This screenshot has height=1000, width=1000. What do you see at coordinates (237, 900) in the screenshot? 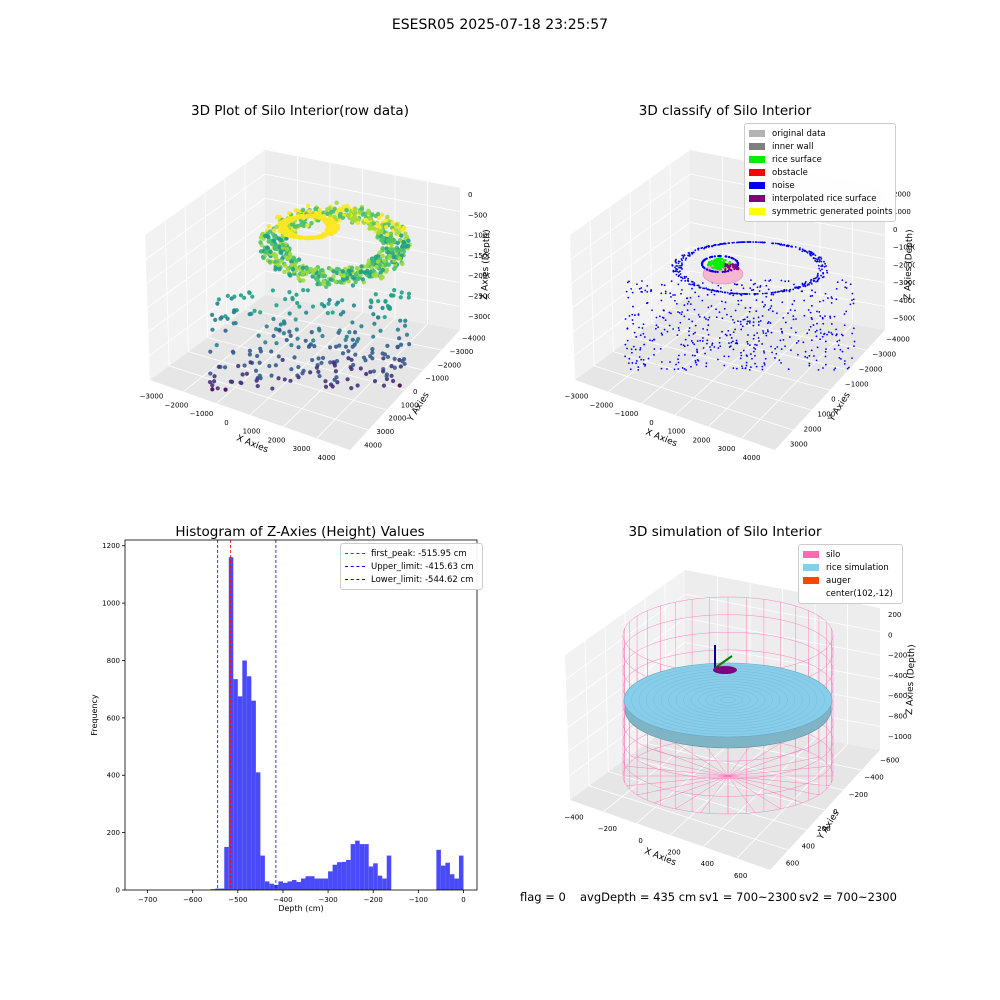
I see `x-tick-label: −500` at bounding box center [237, 900].